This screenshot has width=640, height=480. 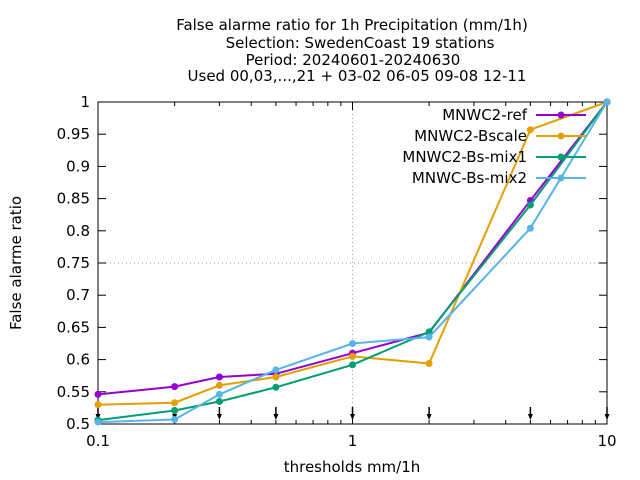 What do you see at coordinates (470, 136) in the screenshot?
I see `legend-label: MNWC2-Bscale` at bounding box center [470, 136].